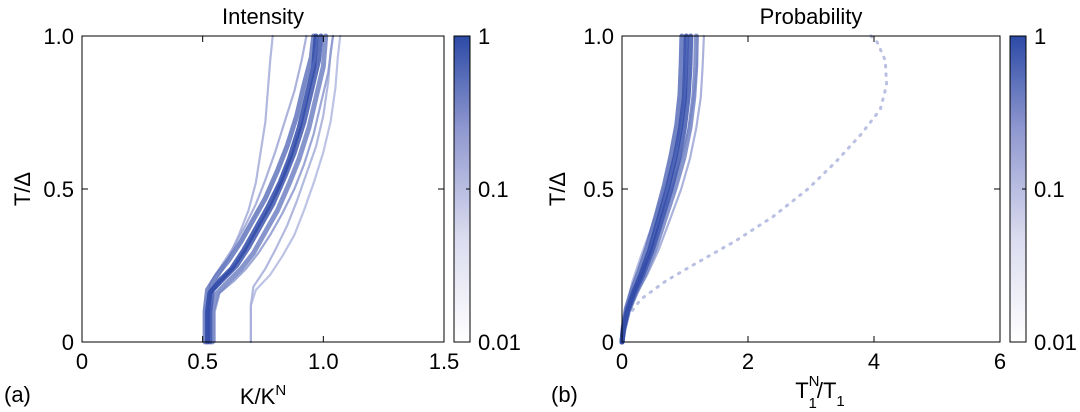 This screenshot has width=1080, height=412. What do you see at coordinates (263, 16) in the screenshot?
I see `chart-title: Intensity` at bounding box center [263, 16].